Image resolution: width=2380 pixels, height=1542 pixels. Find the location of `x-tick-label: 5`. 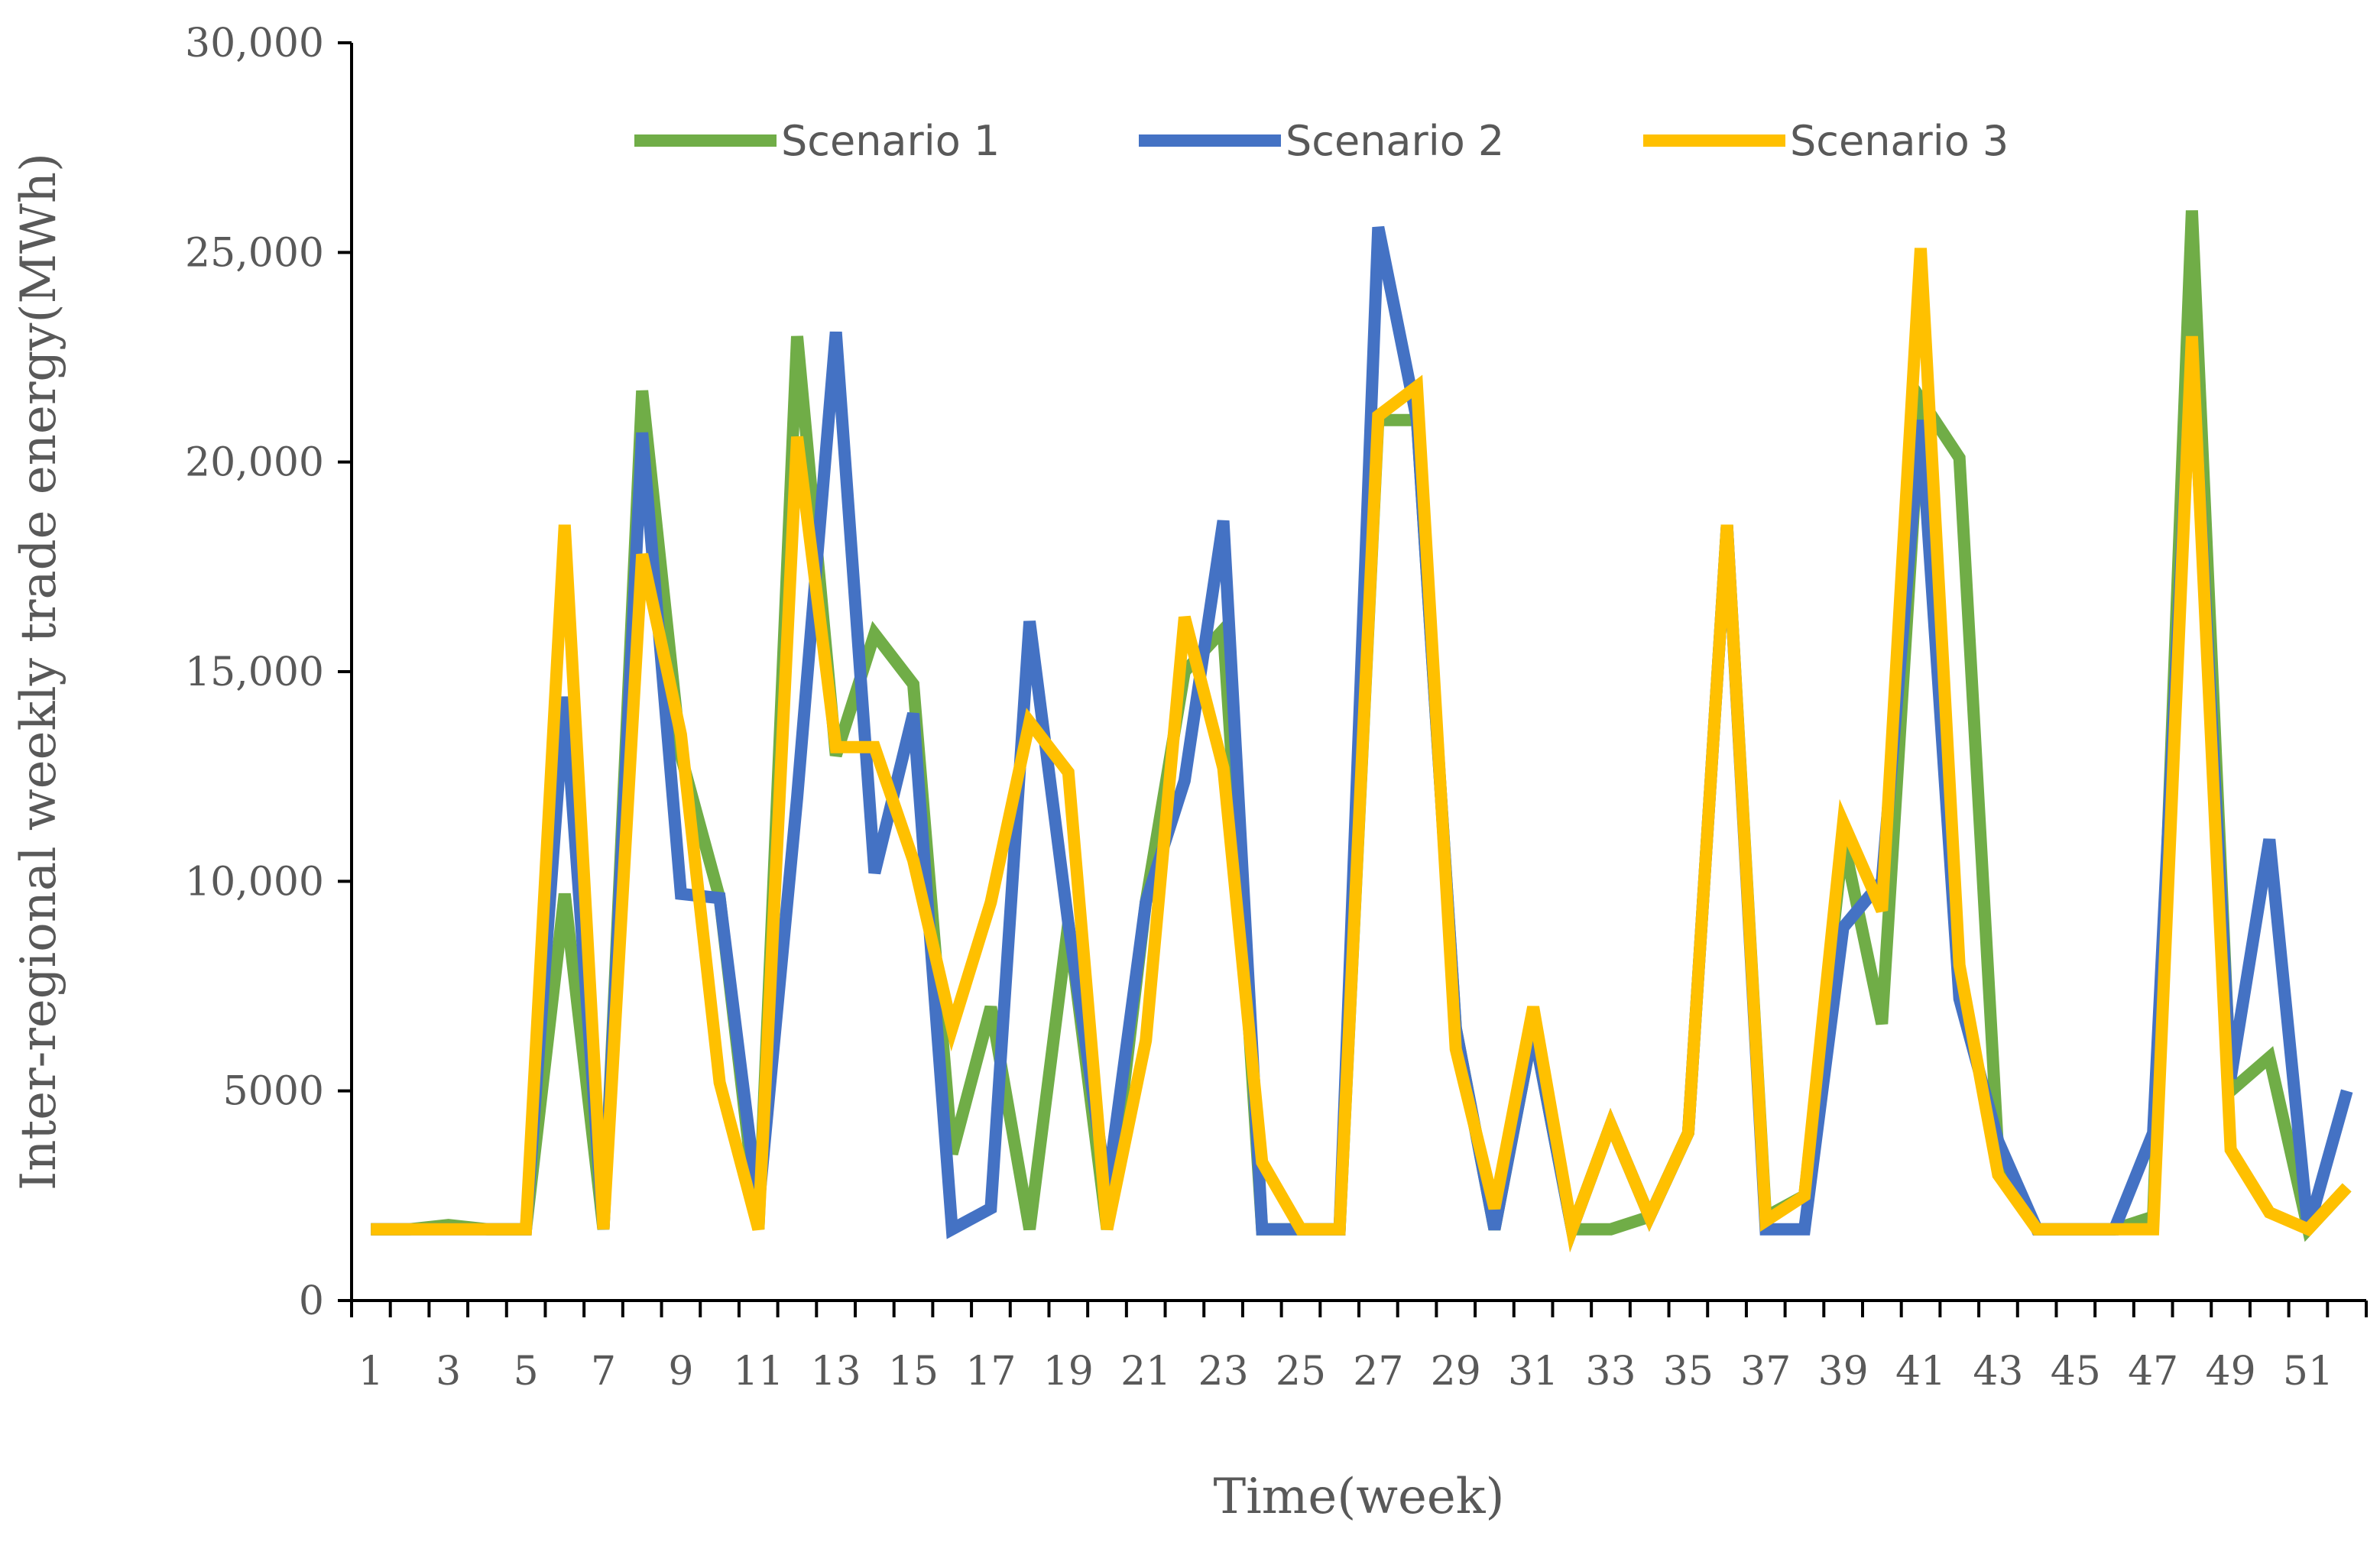

x-tick-label: 5 is located at coordinates (526, 1372).